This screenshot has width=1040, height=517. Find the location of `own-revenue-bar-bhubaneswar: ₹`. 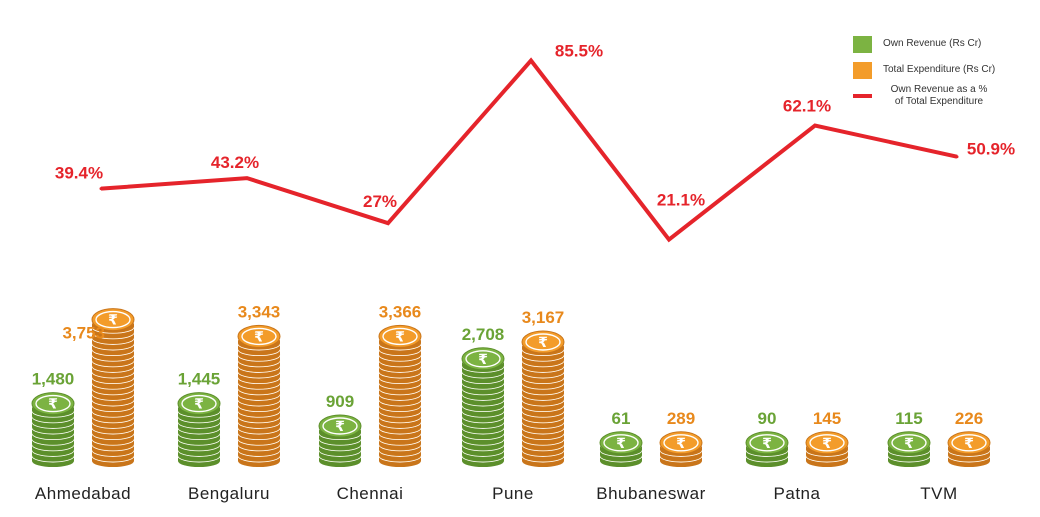

own-revenue-bar-bhubaneswar: ₹ is located at coordinates (621, 449).